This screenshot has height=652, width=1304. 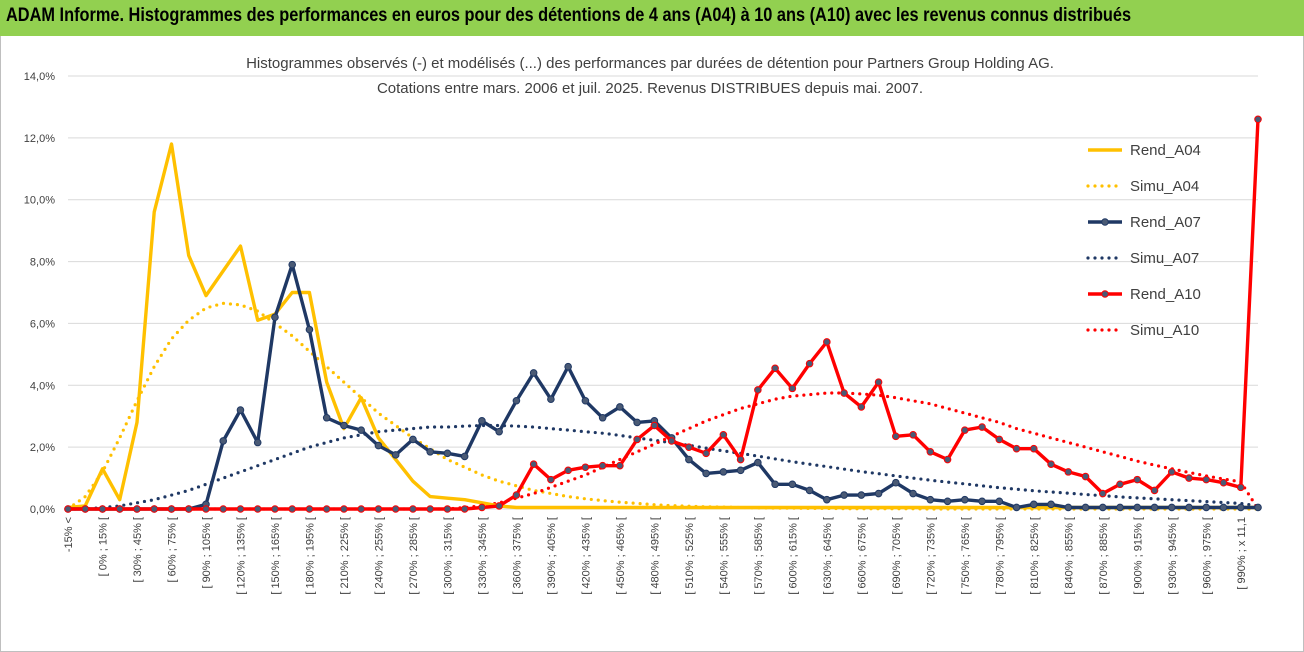 I want to click on y-tick-label: 4,0%, so click(x=42, y=386).